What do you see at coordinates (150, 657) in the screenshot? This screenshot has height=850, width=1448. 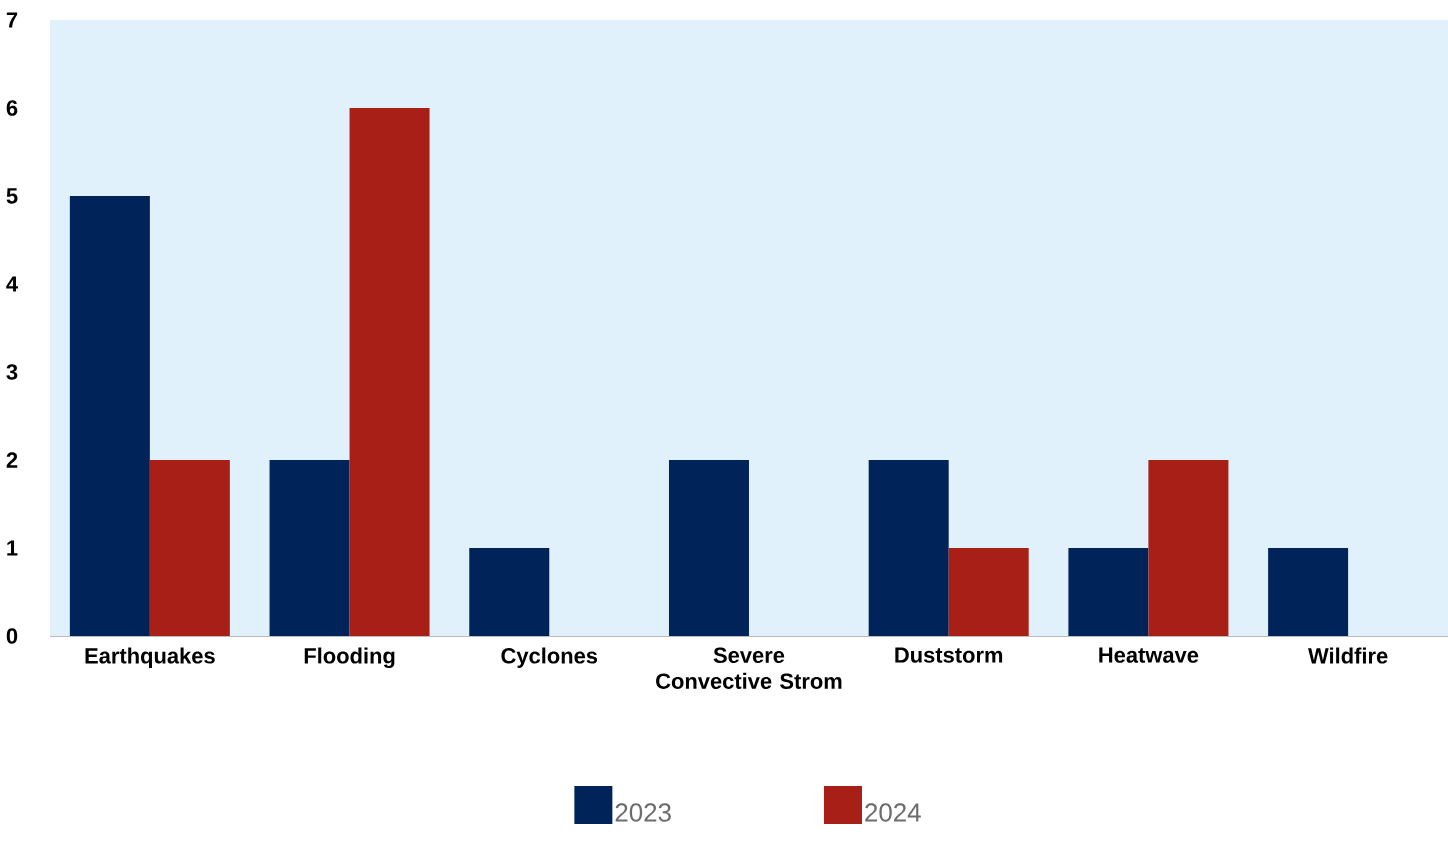 I see `x-tick-label: Earthquakes` at bounding box center [150, 657].